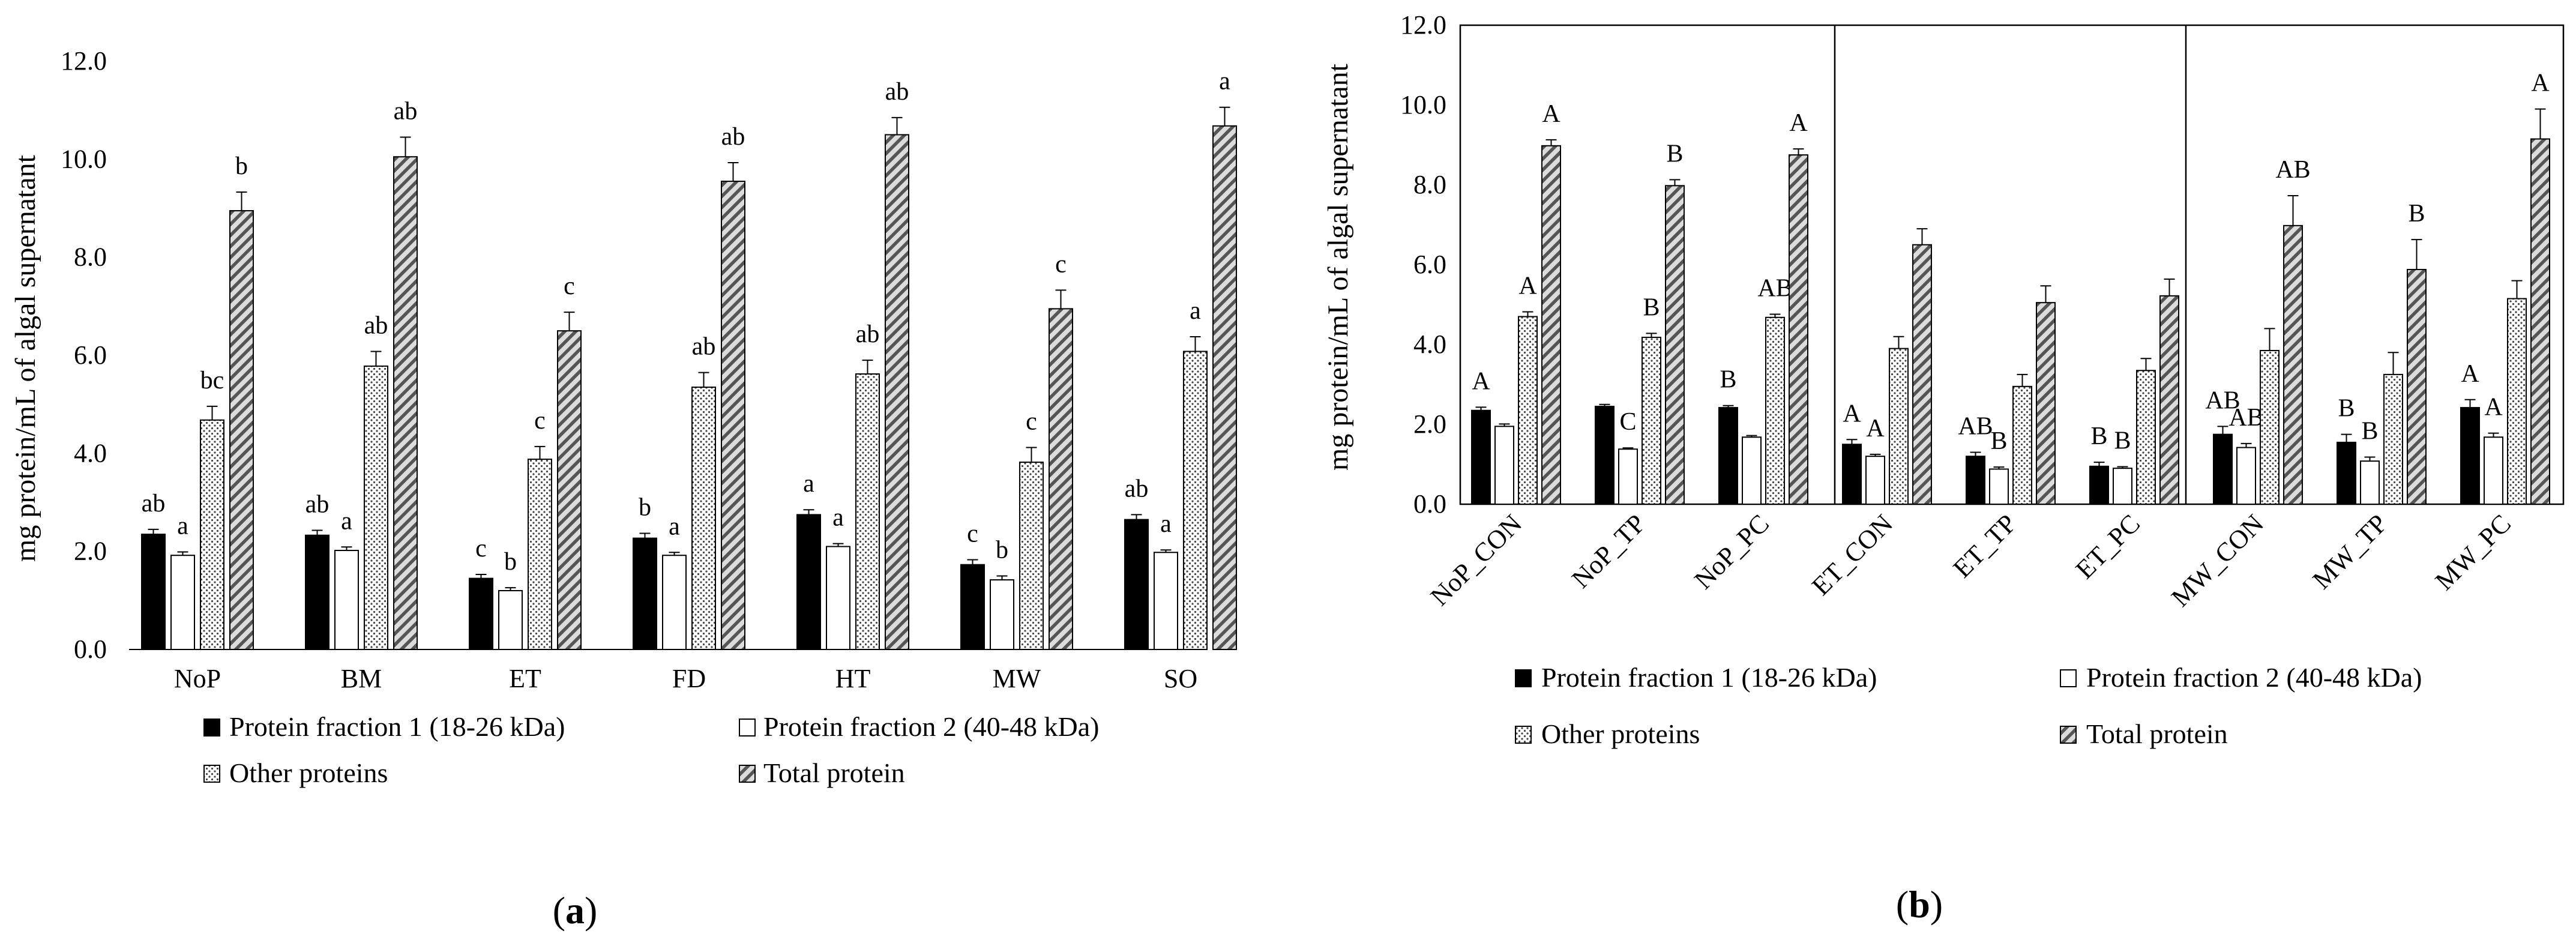 This screenshot has width=2576, height=949. Describe the element at coordinates (897, 392) in the screenshot. I see `bar-a-ht-total-protein` at that location.